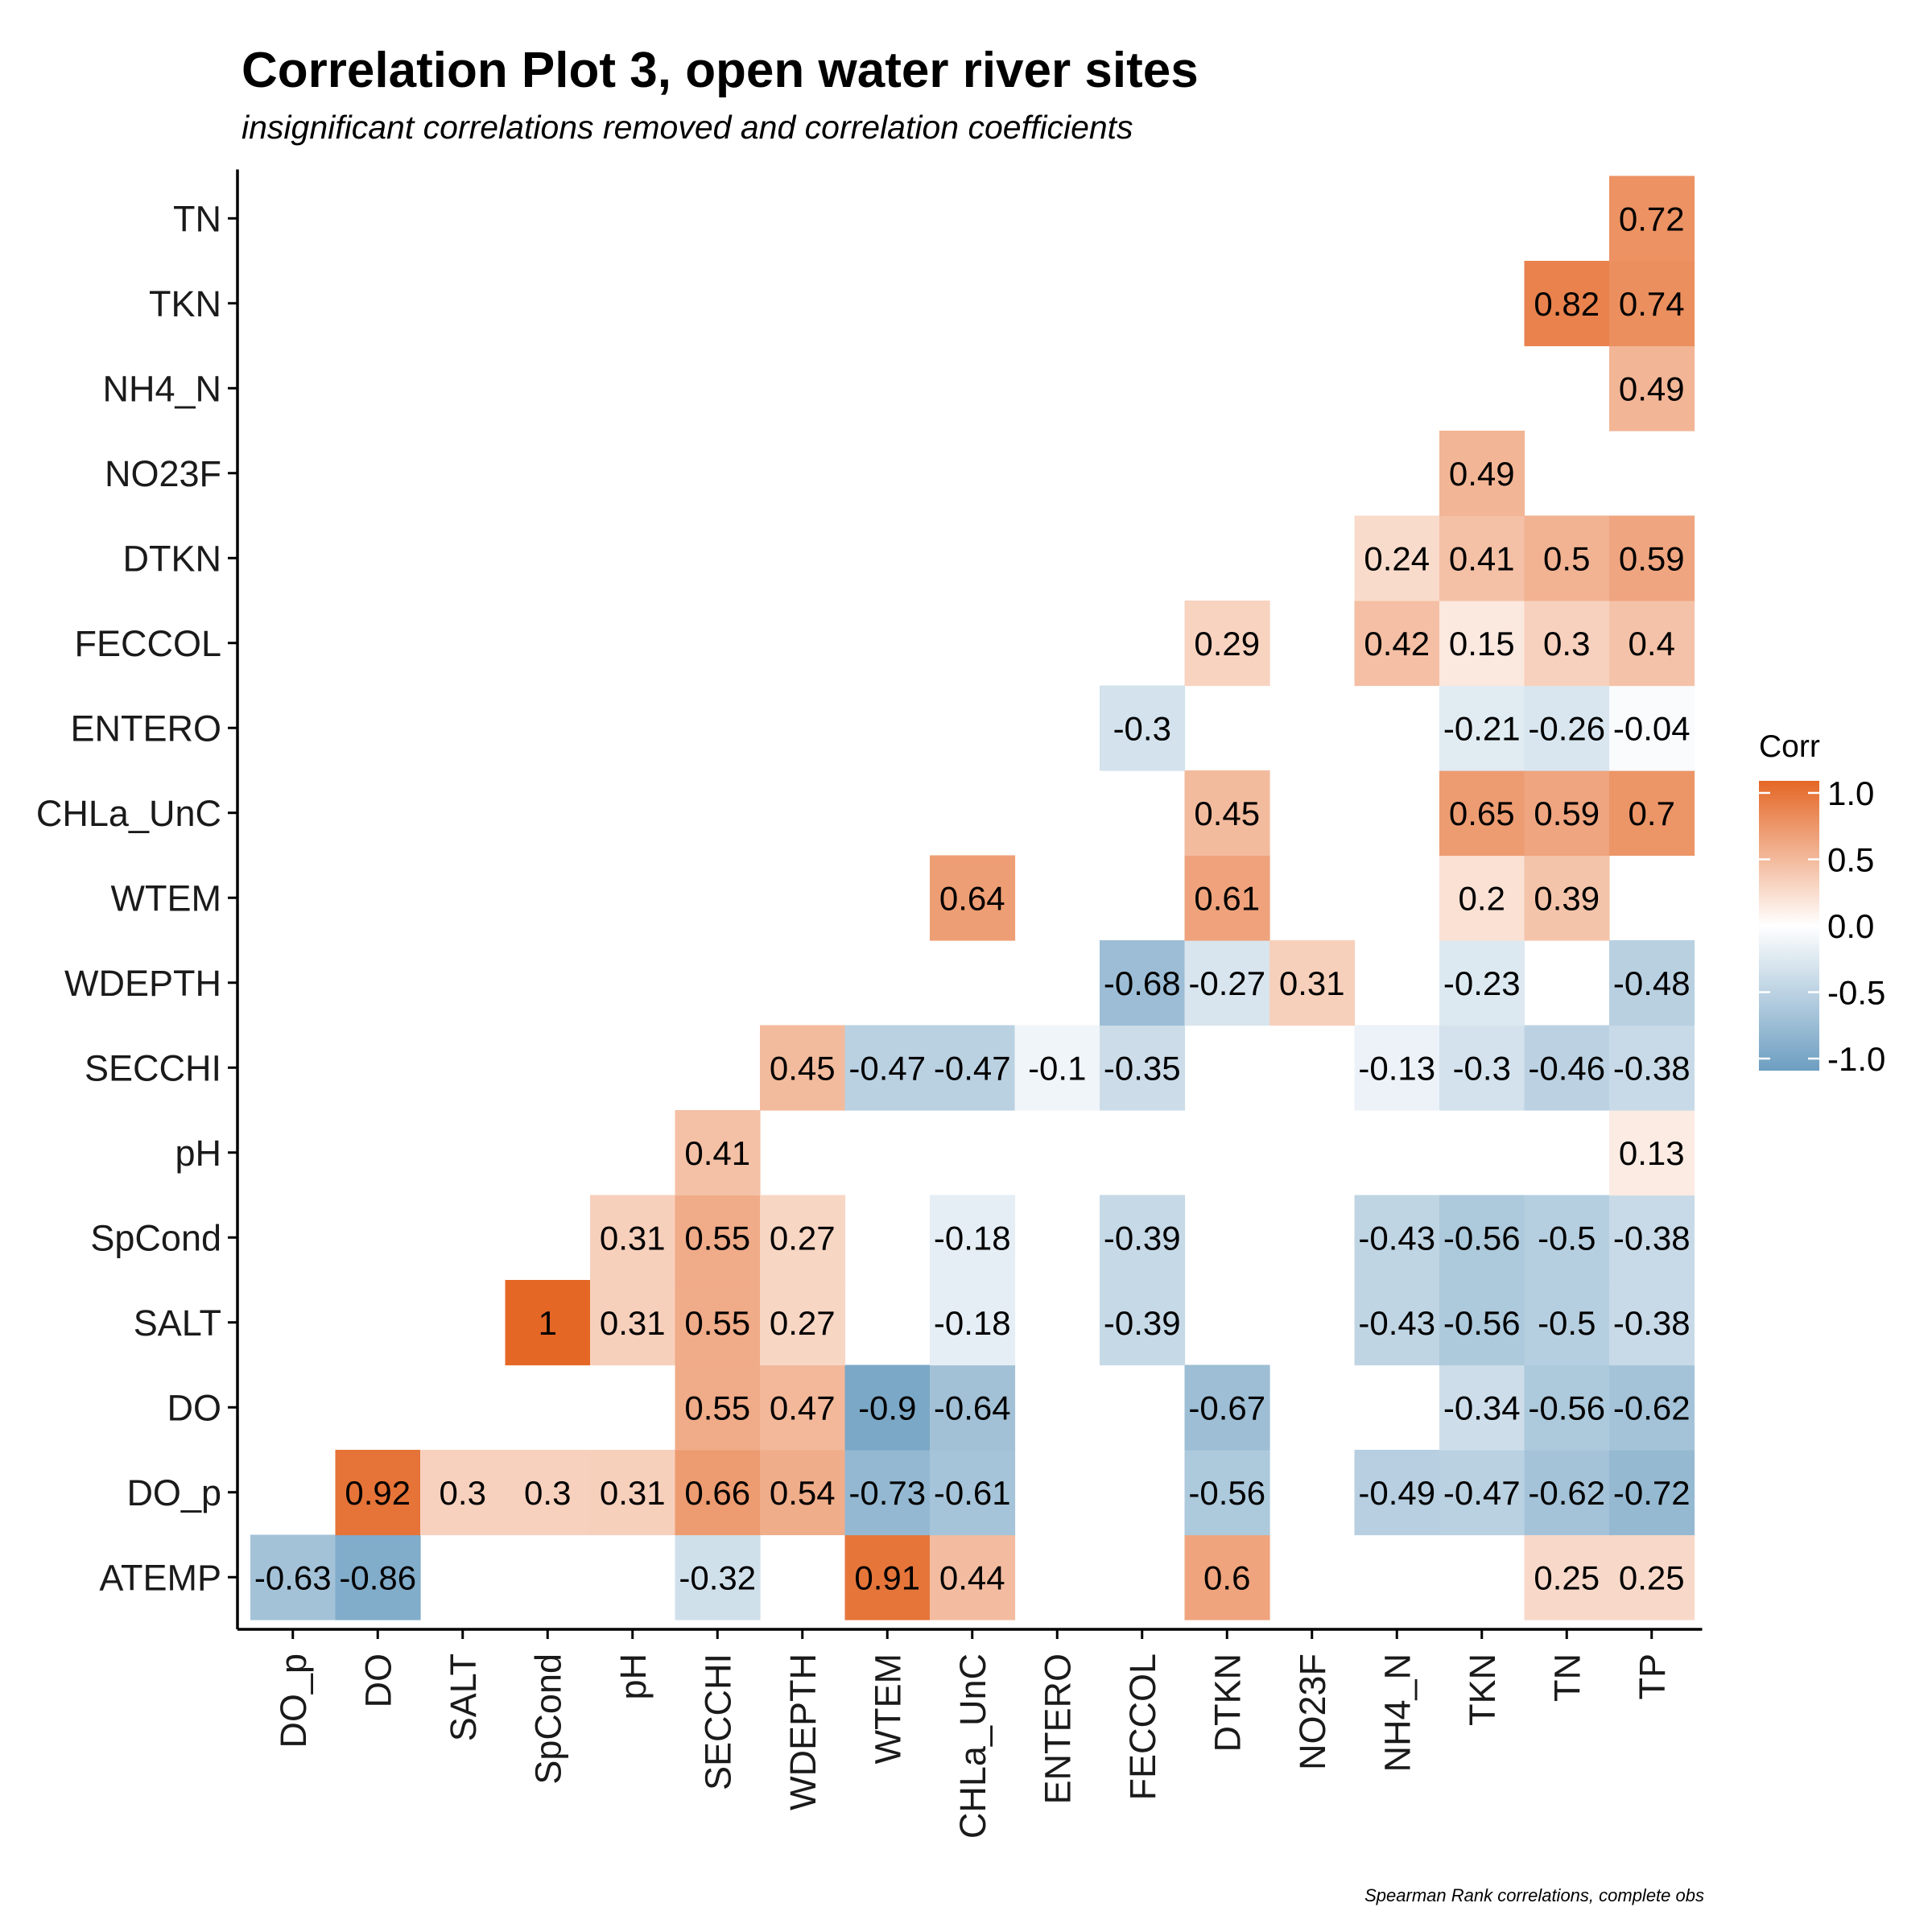 This screenshot has height=1932, width=1932. I want to click on legend-tick-label: 0.0, so click(1851, 926).